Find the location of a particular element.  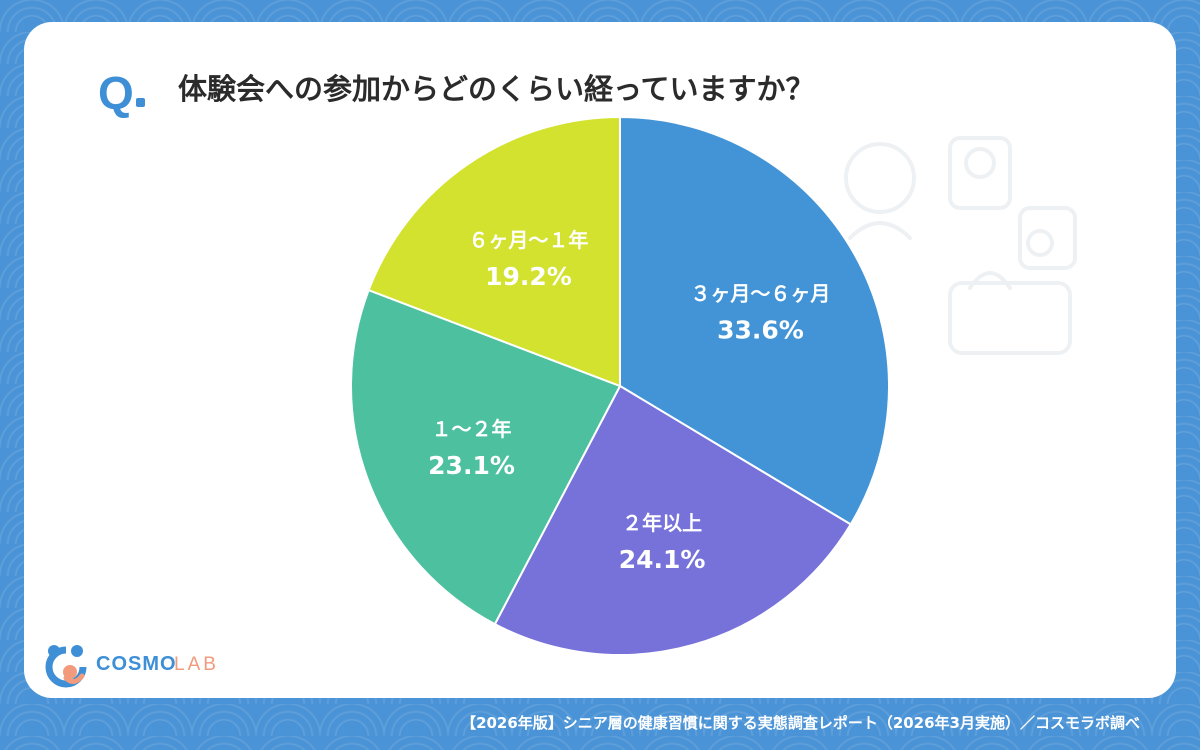

cosmo-lab-logo-icon is located at coordinates (66, 666).